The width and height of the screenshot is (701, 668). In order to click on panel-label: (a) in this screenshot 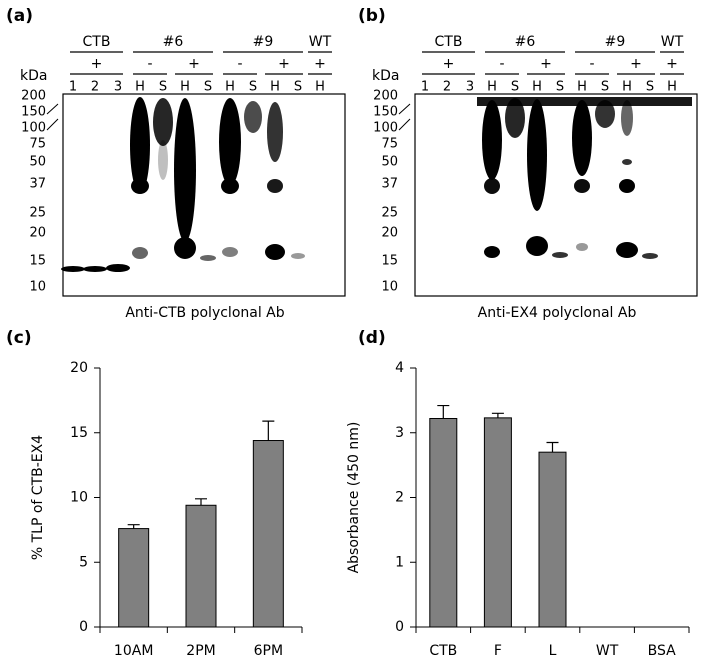, I will do `click(19, 16)`.